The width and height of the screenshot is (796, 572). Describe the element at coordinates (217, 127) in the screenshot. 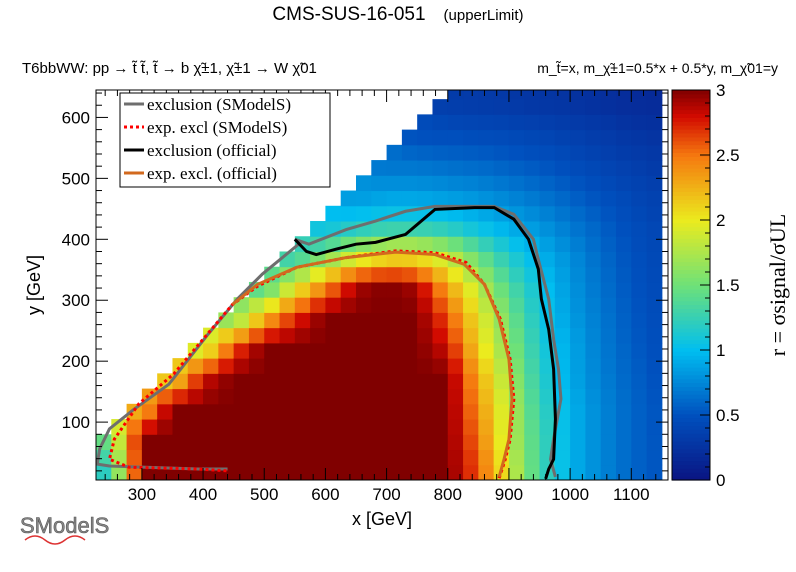

I see `legend-label: exp. excl (SModelS)` at that location.